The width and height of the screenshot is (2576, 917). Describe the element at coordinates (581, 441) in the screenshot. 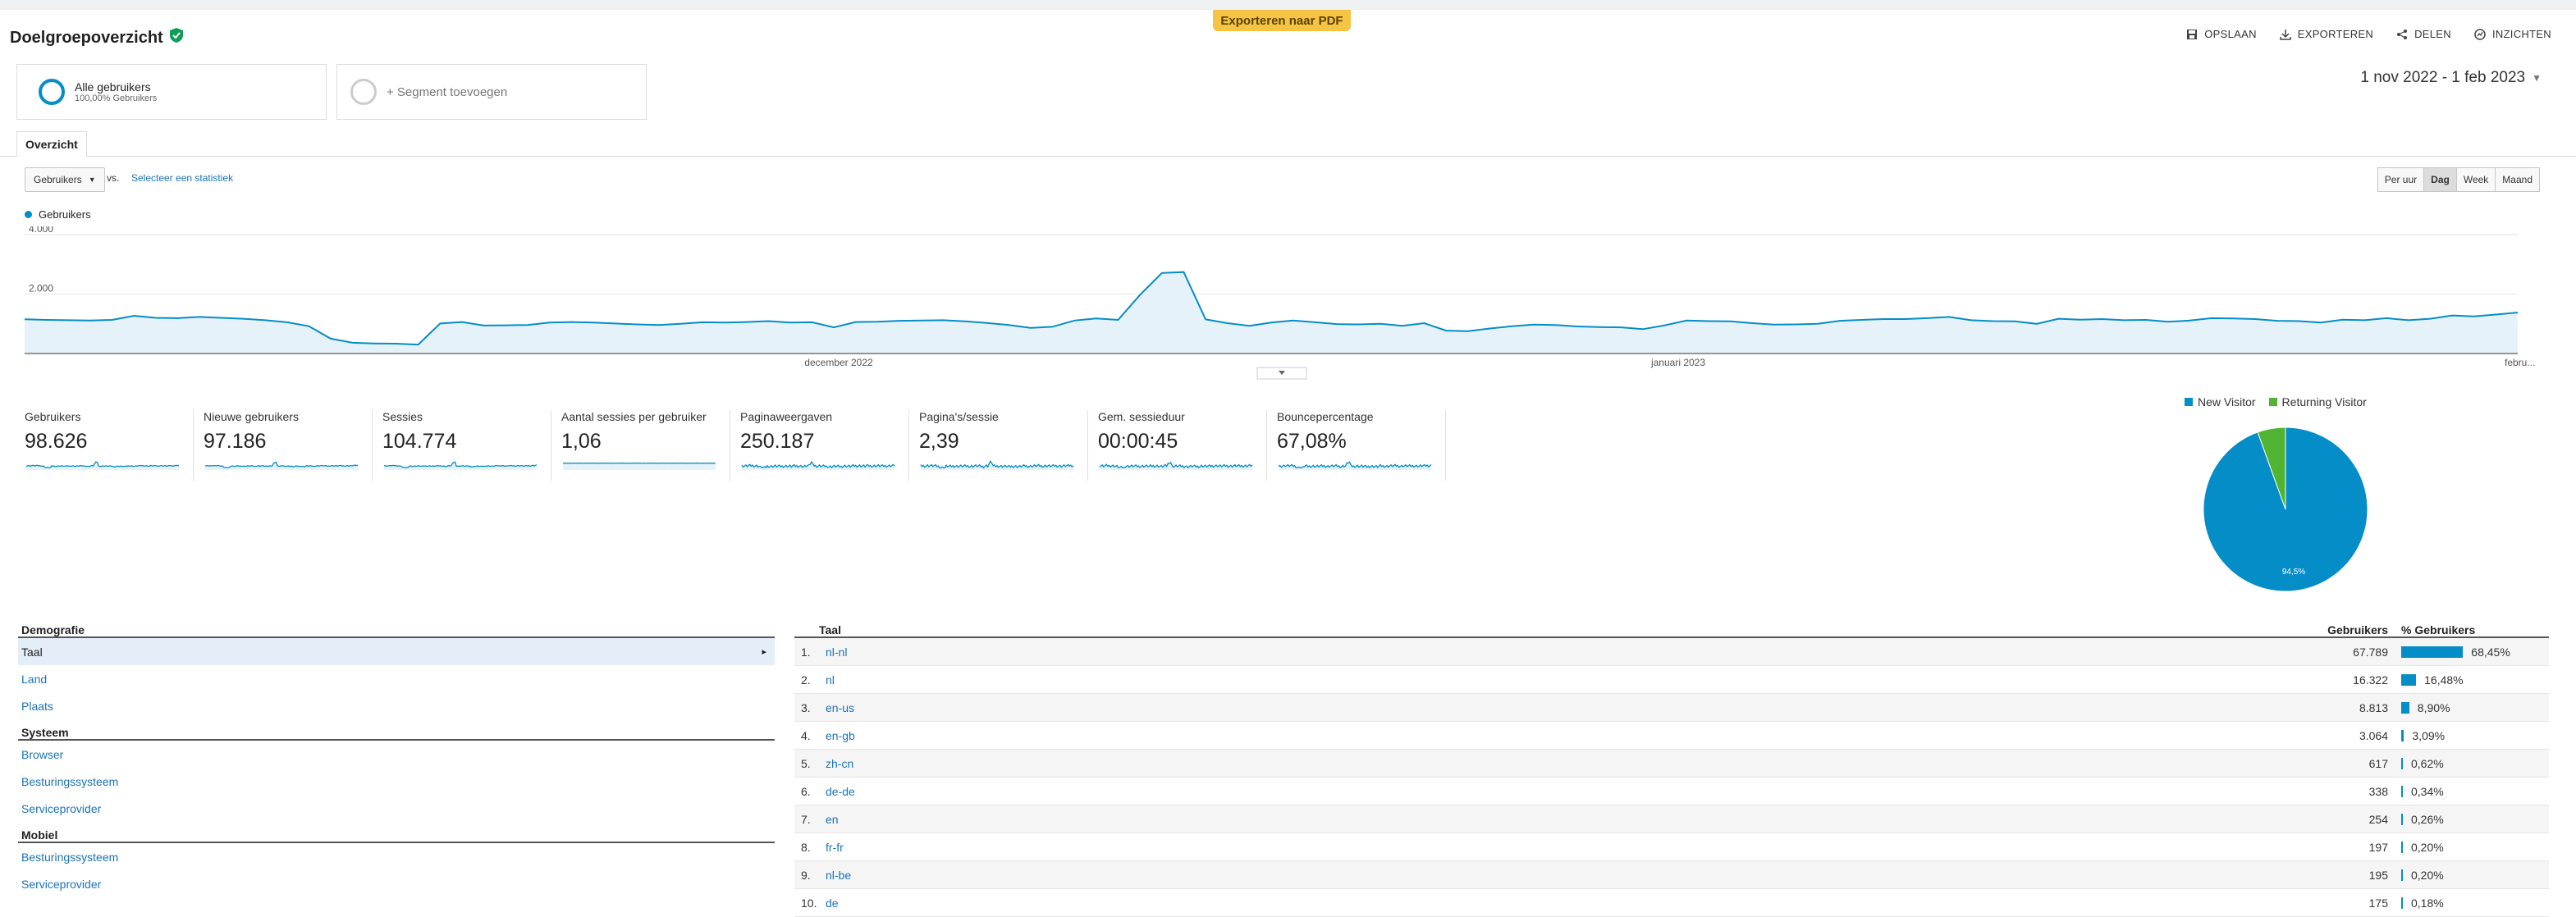

I see `summary-metric-value: 1,06` at that location.